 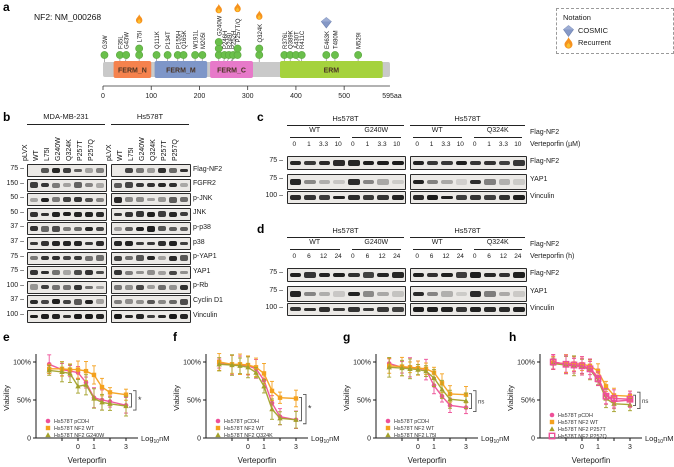 What do you see at coordinates (79, 436) in the screenshot?
I see `legend-label: Hs578T NF2 G240W` at bounding box center [79, 436].